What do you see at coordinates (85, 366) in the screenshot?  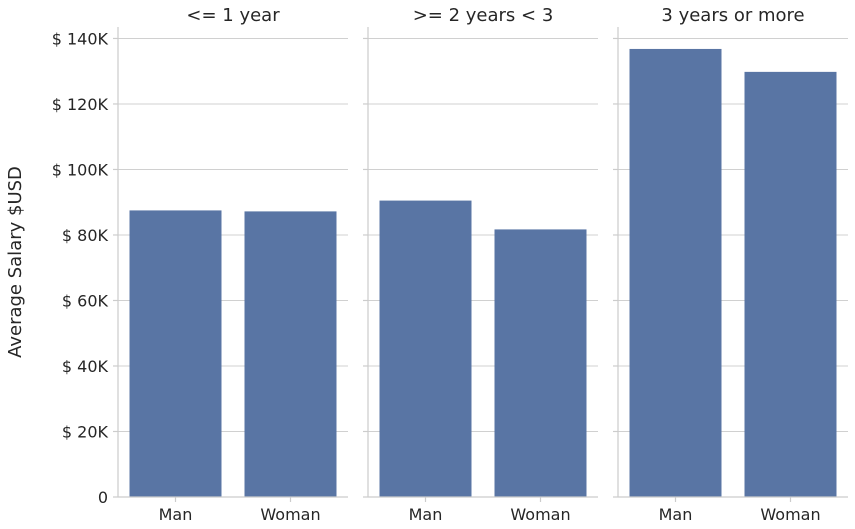 I see `y-tick-label: $ 40K` at bounding box center [85, 366].